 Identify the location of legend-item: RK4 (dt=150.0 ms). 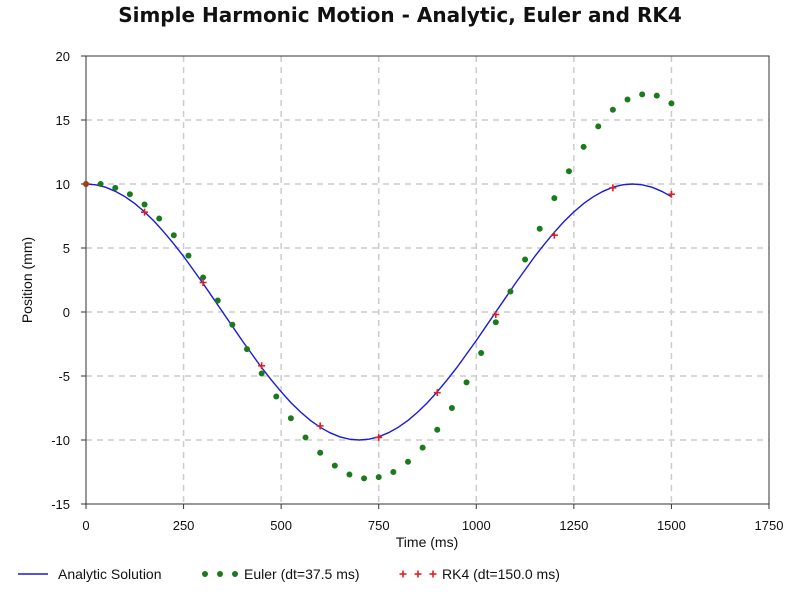
(479, 574).